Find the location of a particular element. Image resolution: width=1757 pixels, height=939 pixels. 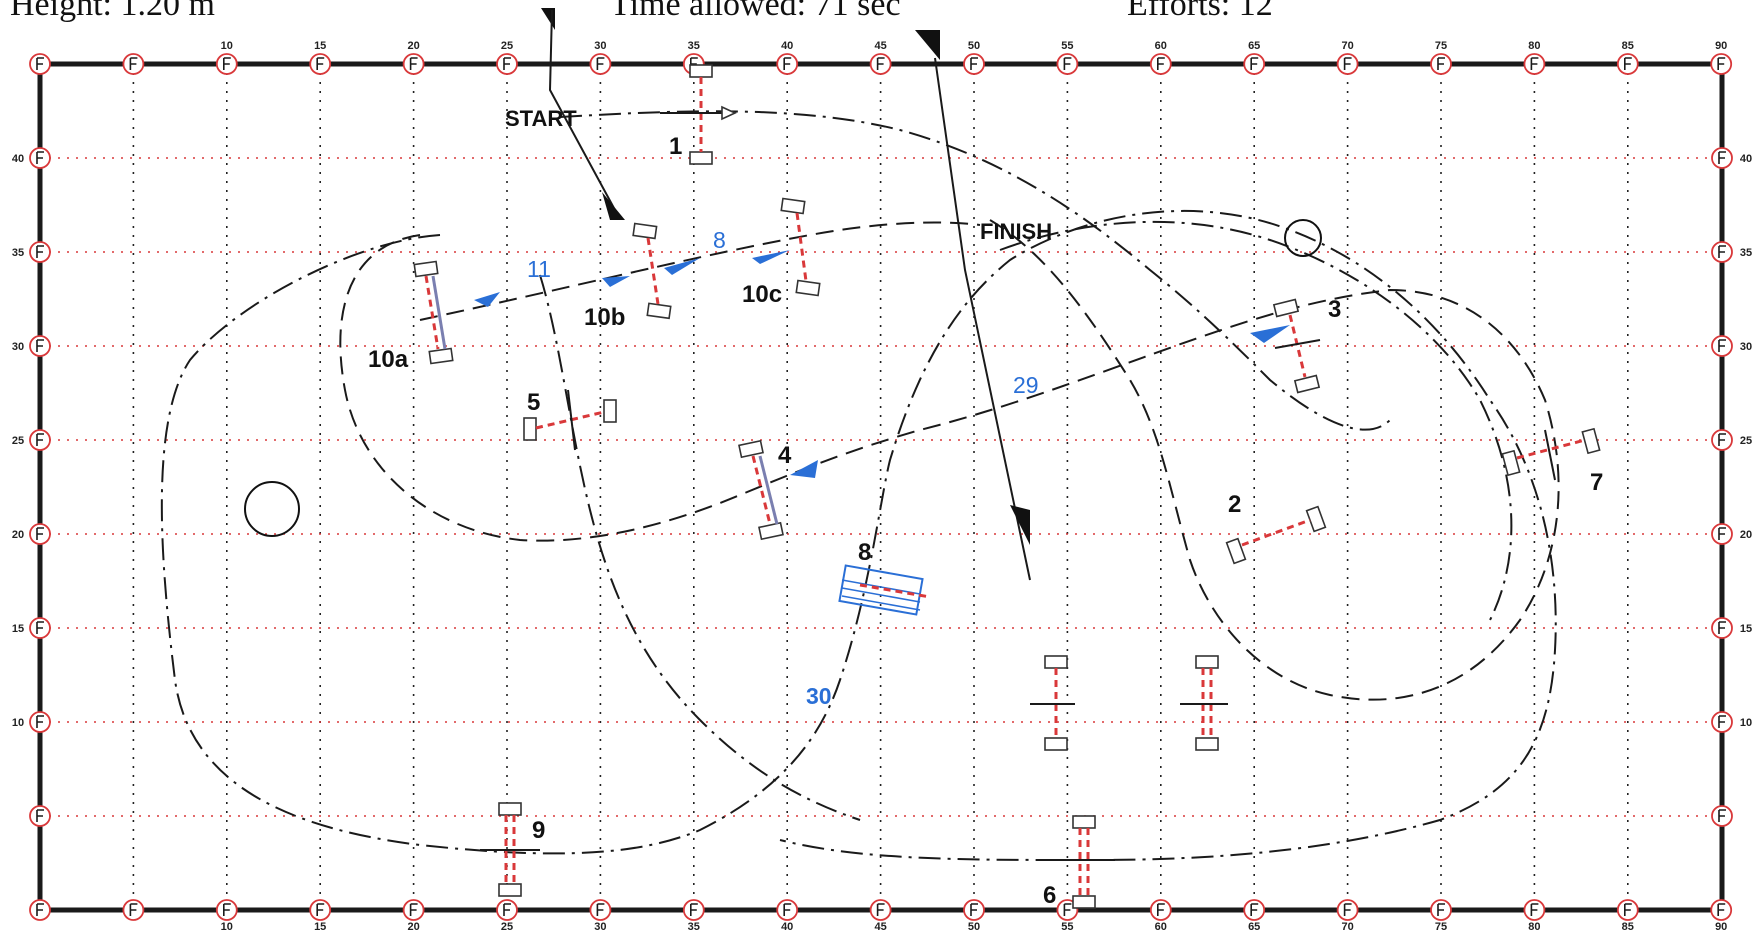

tick-label-bottom: 65 is located at coordinates (1254, 927).